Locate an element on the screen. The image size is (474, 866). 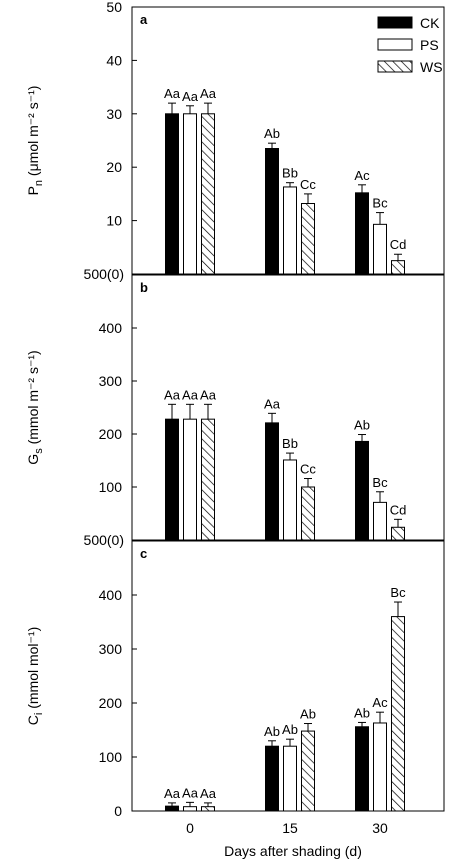
x-tick-label: 15 is located at coordinates (290, 828).